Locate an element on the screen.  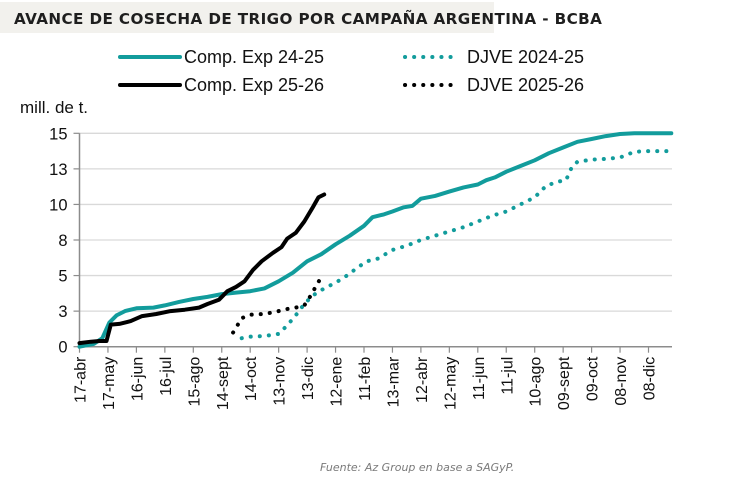
x-tick-label: 17-abr is located at coordinates (81, 379).